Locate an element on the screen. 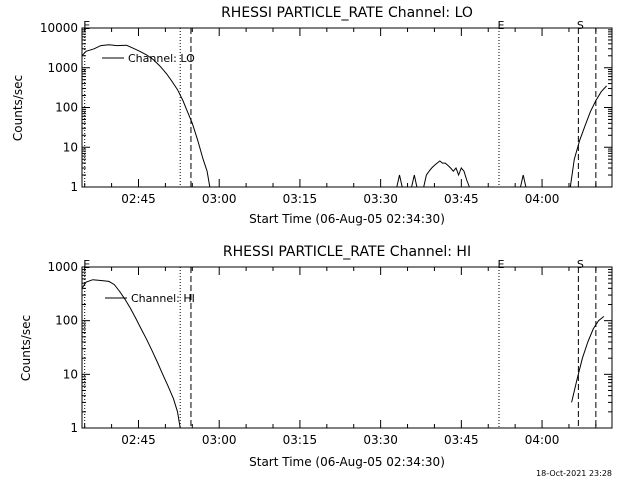  chart-title: RHESSI PARTICLE_RATE Channel: LO is located at coordinates (347, 13).